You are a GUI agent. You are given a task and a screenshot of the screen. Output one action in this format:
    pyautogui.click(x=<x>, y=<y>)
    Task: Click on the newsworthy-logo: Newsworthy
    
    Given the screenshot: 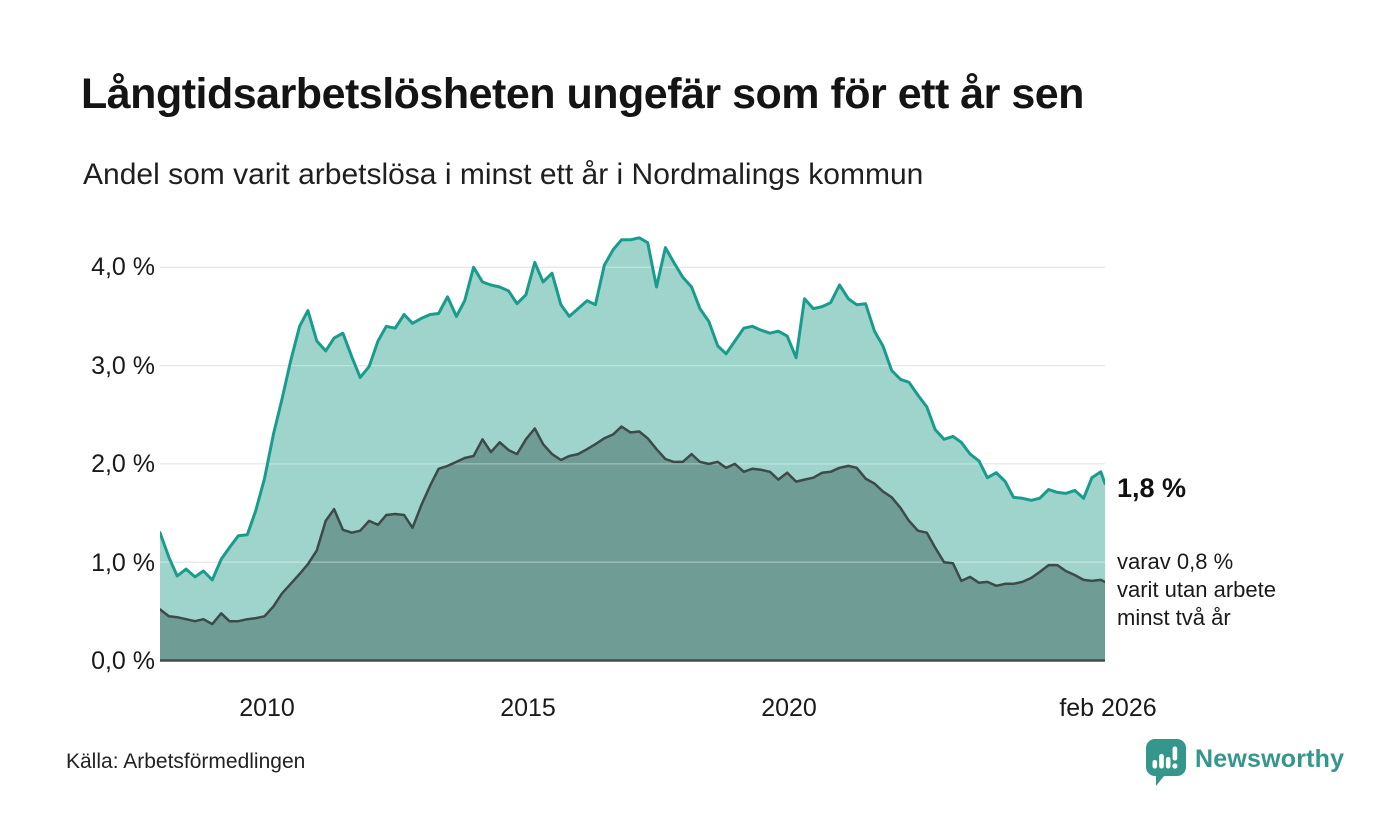 What is the action you would take?
    pyautogui.click(x=1245, y=762)
    